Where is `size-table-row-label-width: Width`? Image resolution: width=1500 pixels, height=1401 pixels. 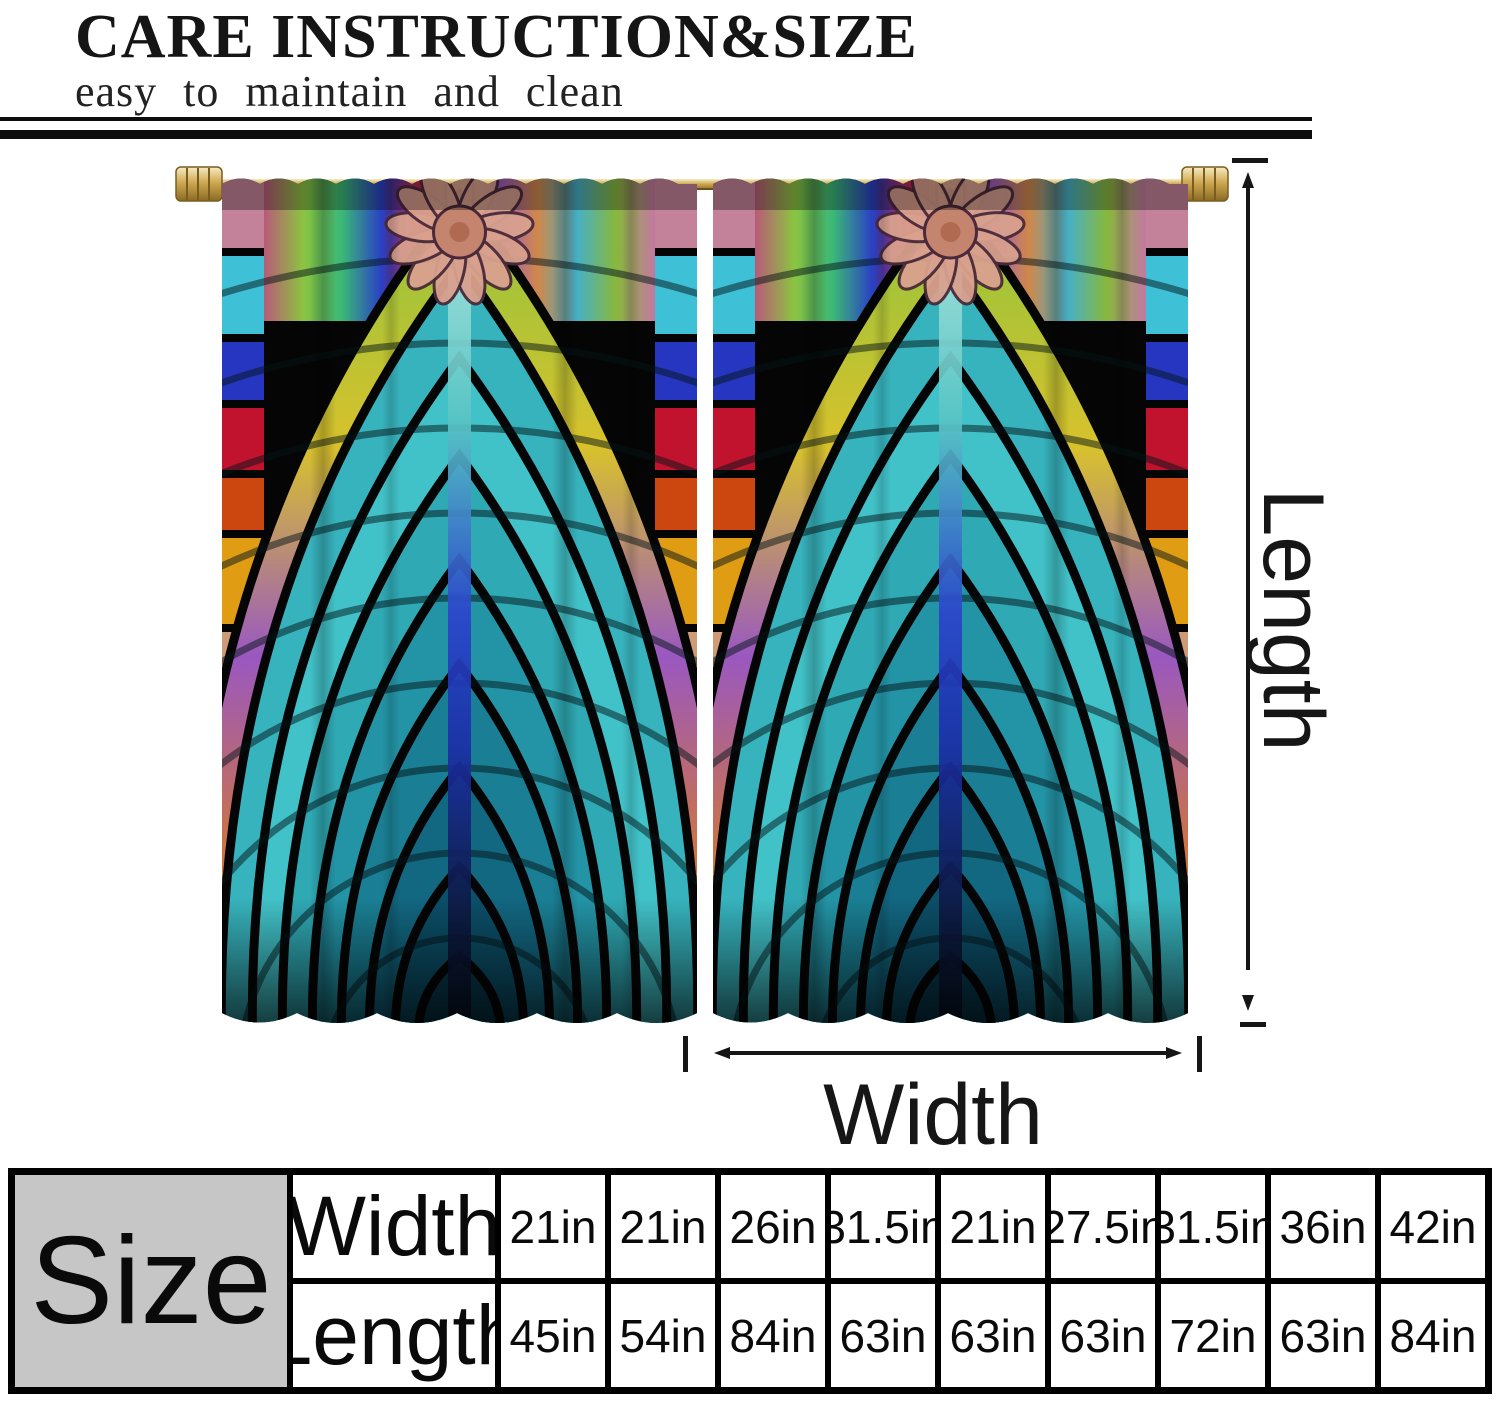
size-table-row-label-width: Width is located at coordinates (394, 1226).